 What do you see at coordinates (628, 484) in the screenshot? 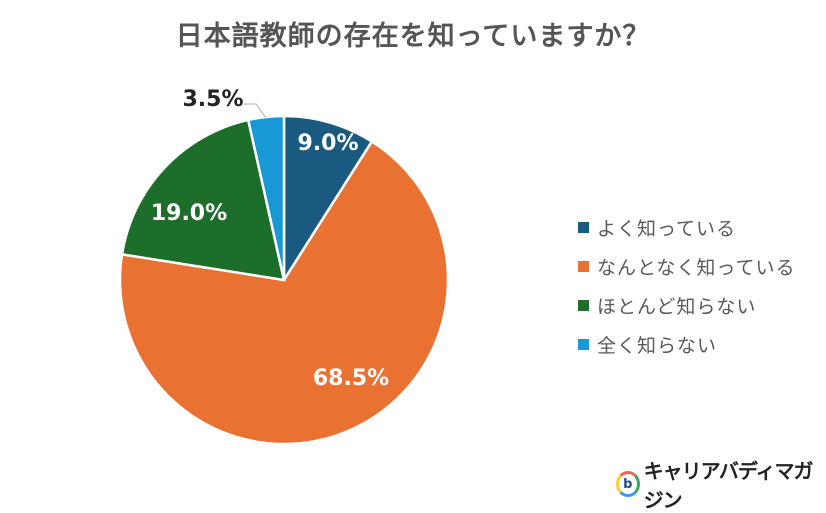
I see `logo-icon: b` at bounding box center [628, 484].